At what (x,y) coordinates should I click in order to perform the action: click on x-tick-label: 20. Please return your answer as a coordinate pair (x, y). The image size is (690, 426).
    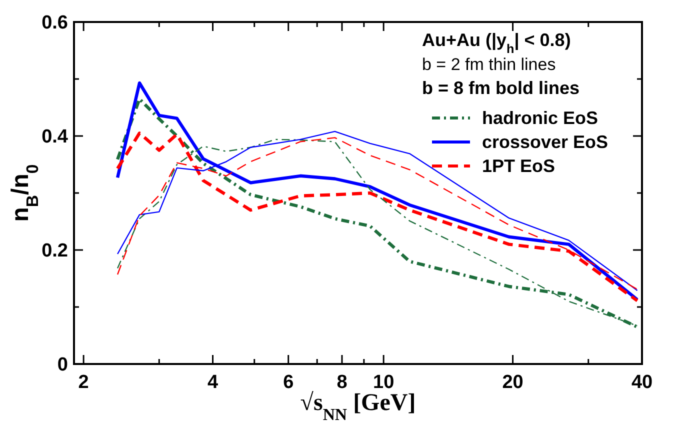
    Looking at the image, I should click on (513, 382).